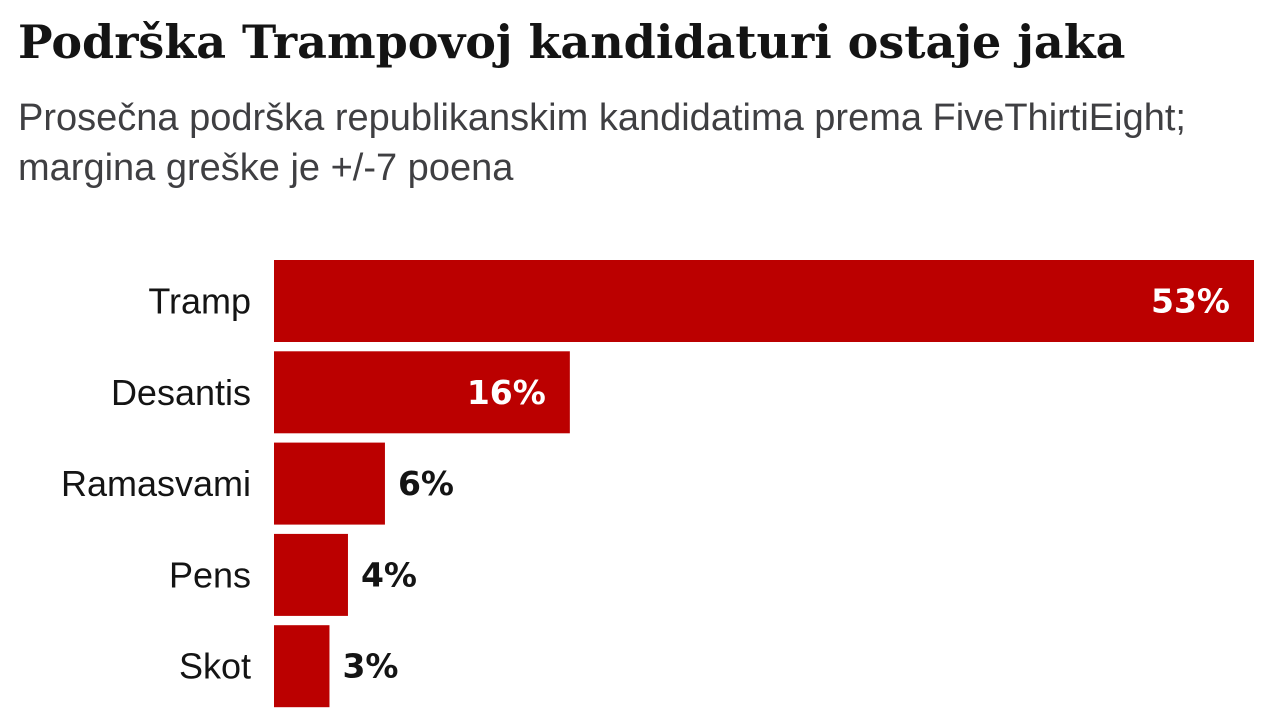  What do you see at coordinates (215, 666) in the screenshot?
I see `category-label: Skot` at bounding box center [215, 666].